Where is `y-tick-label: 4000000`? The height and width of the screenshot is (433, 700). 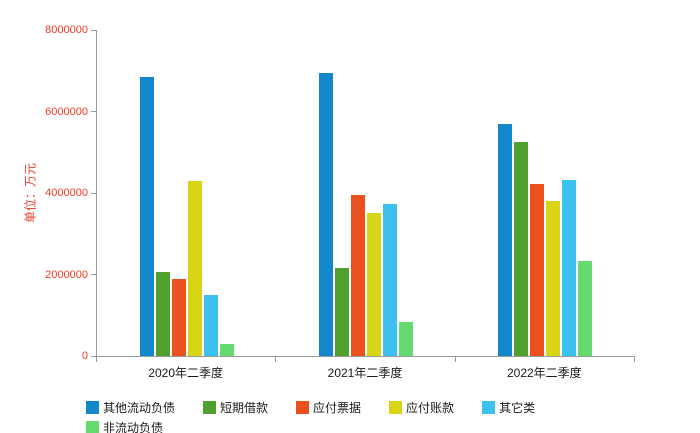 y-tick-label: 4000000 is located at coordinates (66, 193).